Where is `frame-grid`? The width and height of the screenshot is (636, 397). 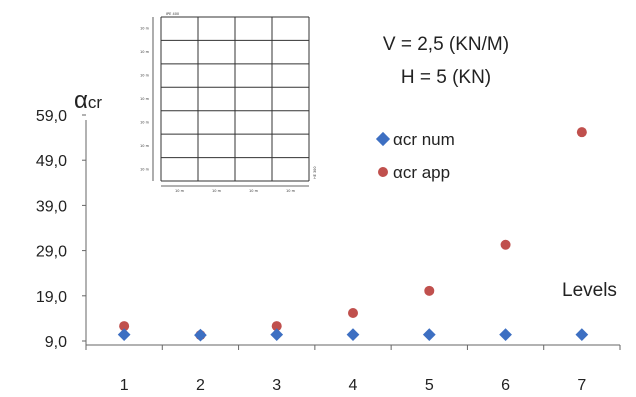 frame-grid is located at coordinates (235, 99).